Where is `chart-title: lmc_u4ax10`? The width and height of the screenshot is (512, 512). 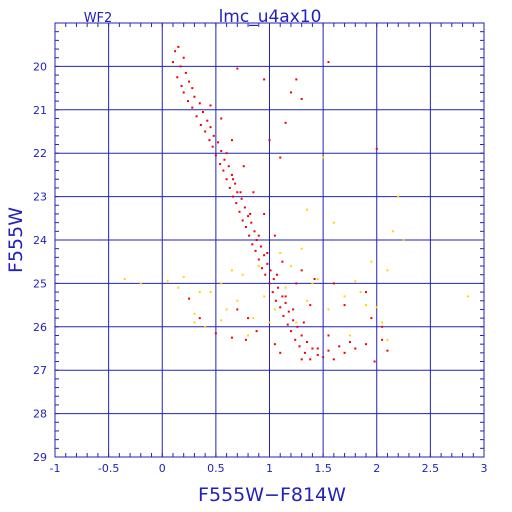
chart-title: lmc_u4ax10 is located at coordinates (270, 17).